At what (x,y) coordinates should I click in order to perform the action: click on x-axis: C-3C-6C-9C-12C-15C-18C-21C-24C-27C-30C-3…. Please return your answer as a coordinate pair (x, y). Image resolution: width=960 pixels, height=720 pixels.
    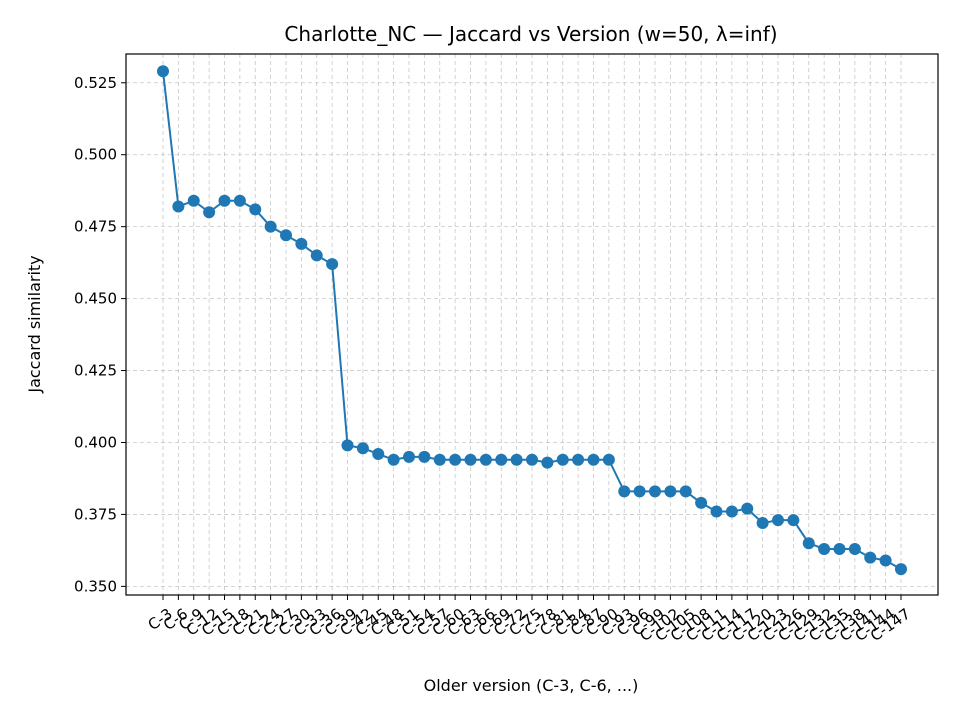
    Looking at the image, I should click on (529, 620).